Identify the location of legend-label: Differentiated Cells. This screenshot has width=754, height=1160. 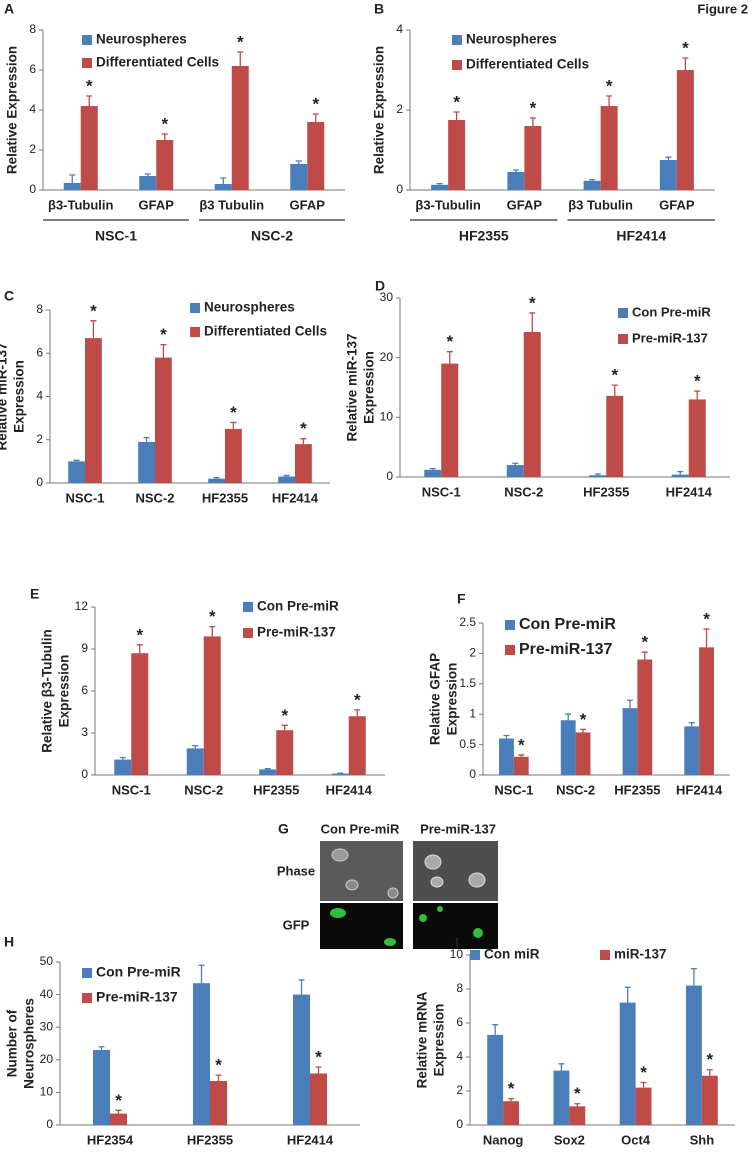
(527, 64).